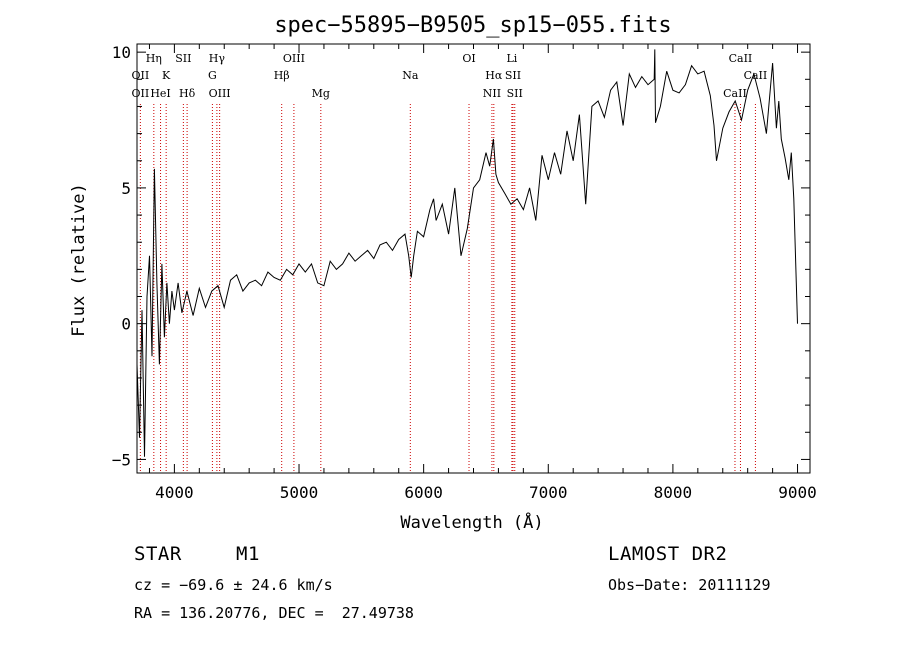  Describe the element at coordinates (321, 93) in the screenshot. I see `spectral-line-label: Mg` at that location.